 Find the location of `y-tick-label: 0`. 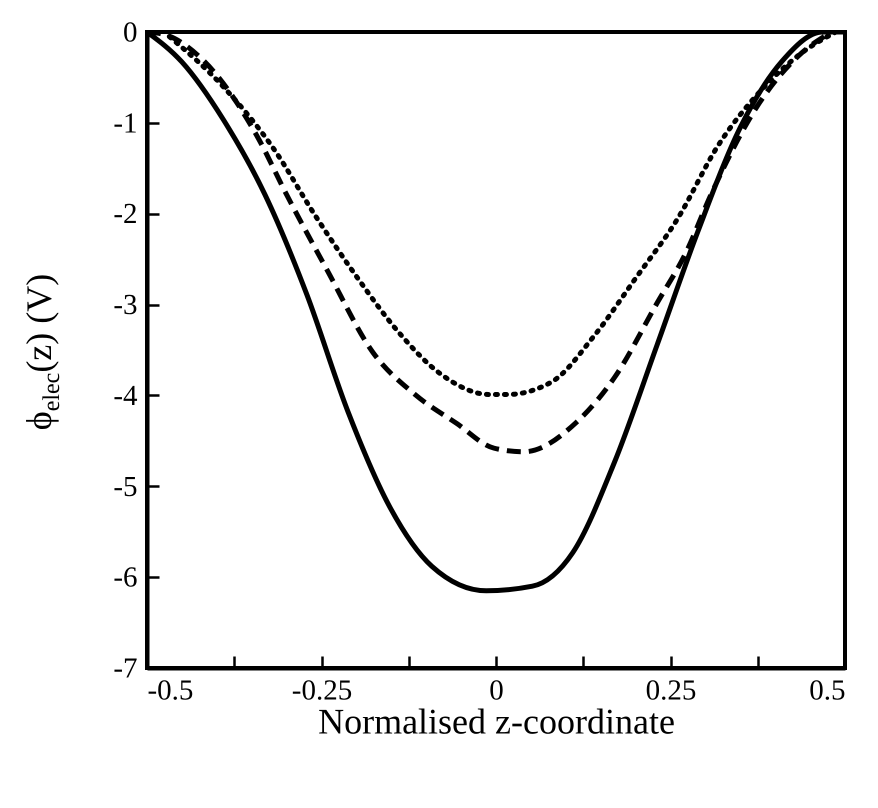

y-tick-label: 0 is located at coordinates (130, 32).